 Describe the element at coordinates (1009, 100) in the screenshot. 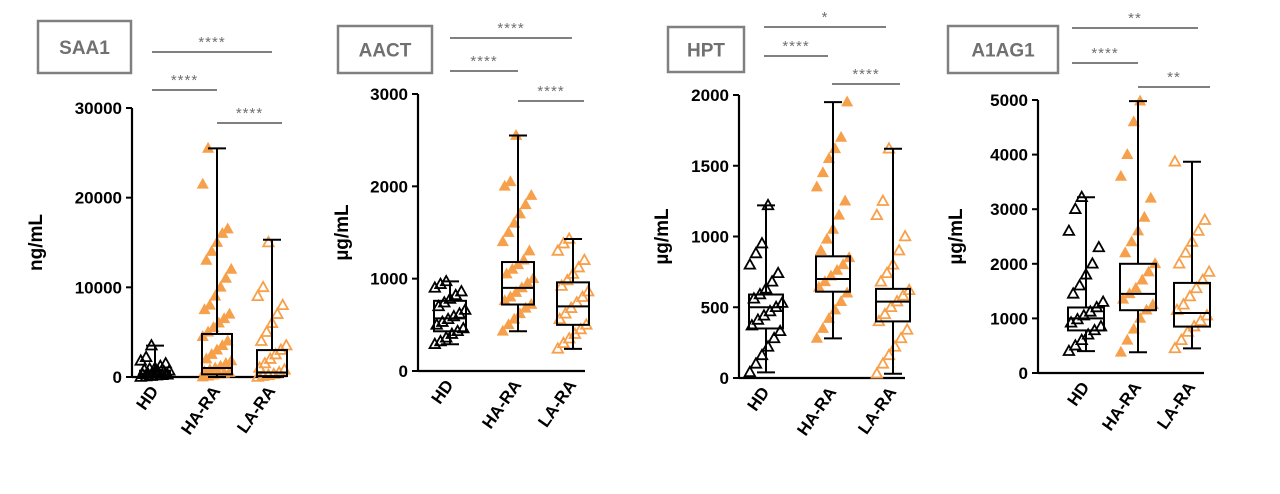

I see `y-tick-label: 5000` at that location.